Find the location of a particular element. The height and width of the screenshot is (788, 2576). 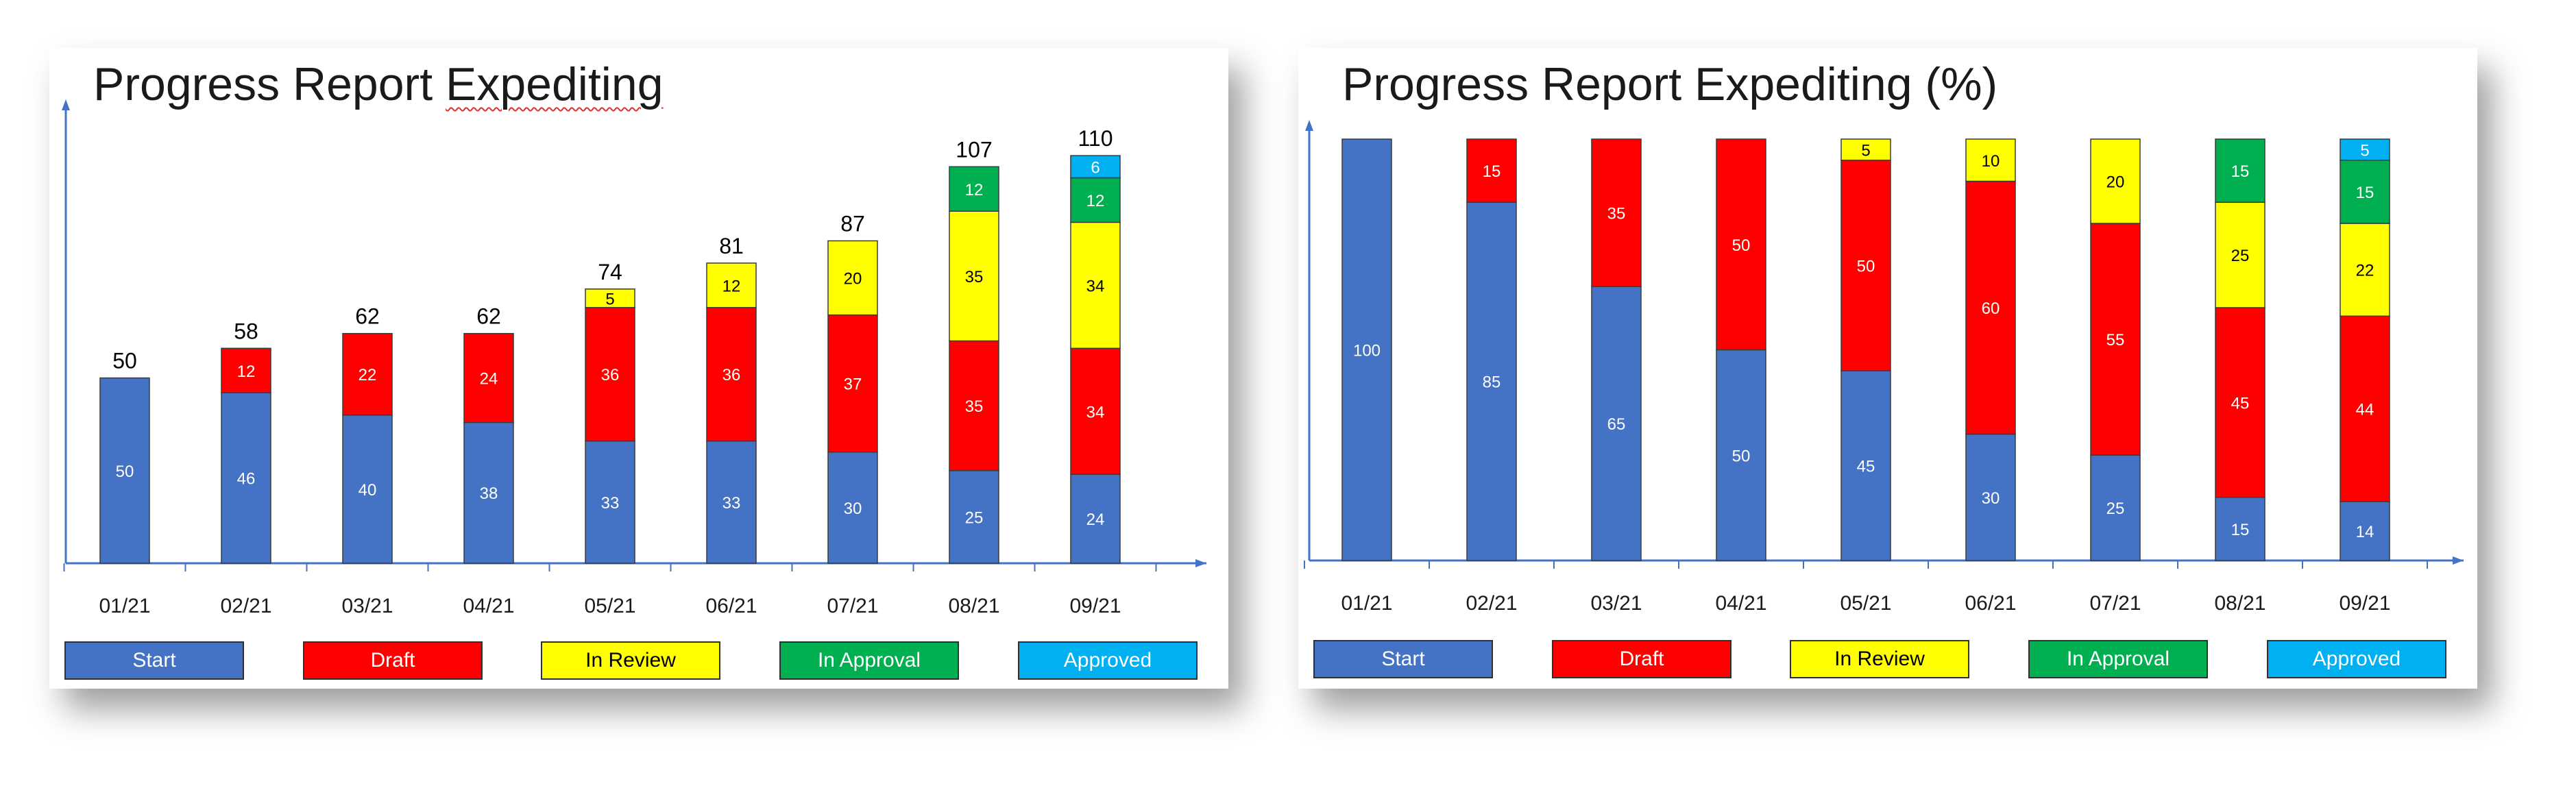

x-tick-label: 08/21 is located at coordinates (2239, 603).